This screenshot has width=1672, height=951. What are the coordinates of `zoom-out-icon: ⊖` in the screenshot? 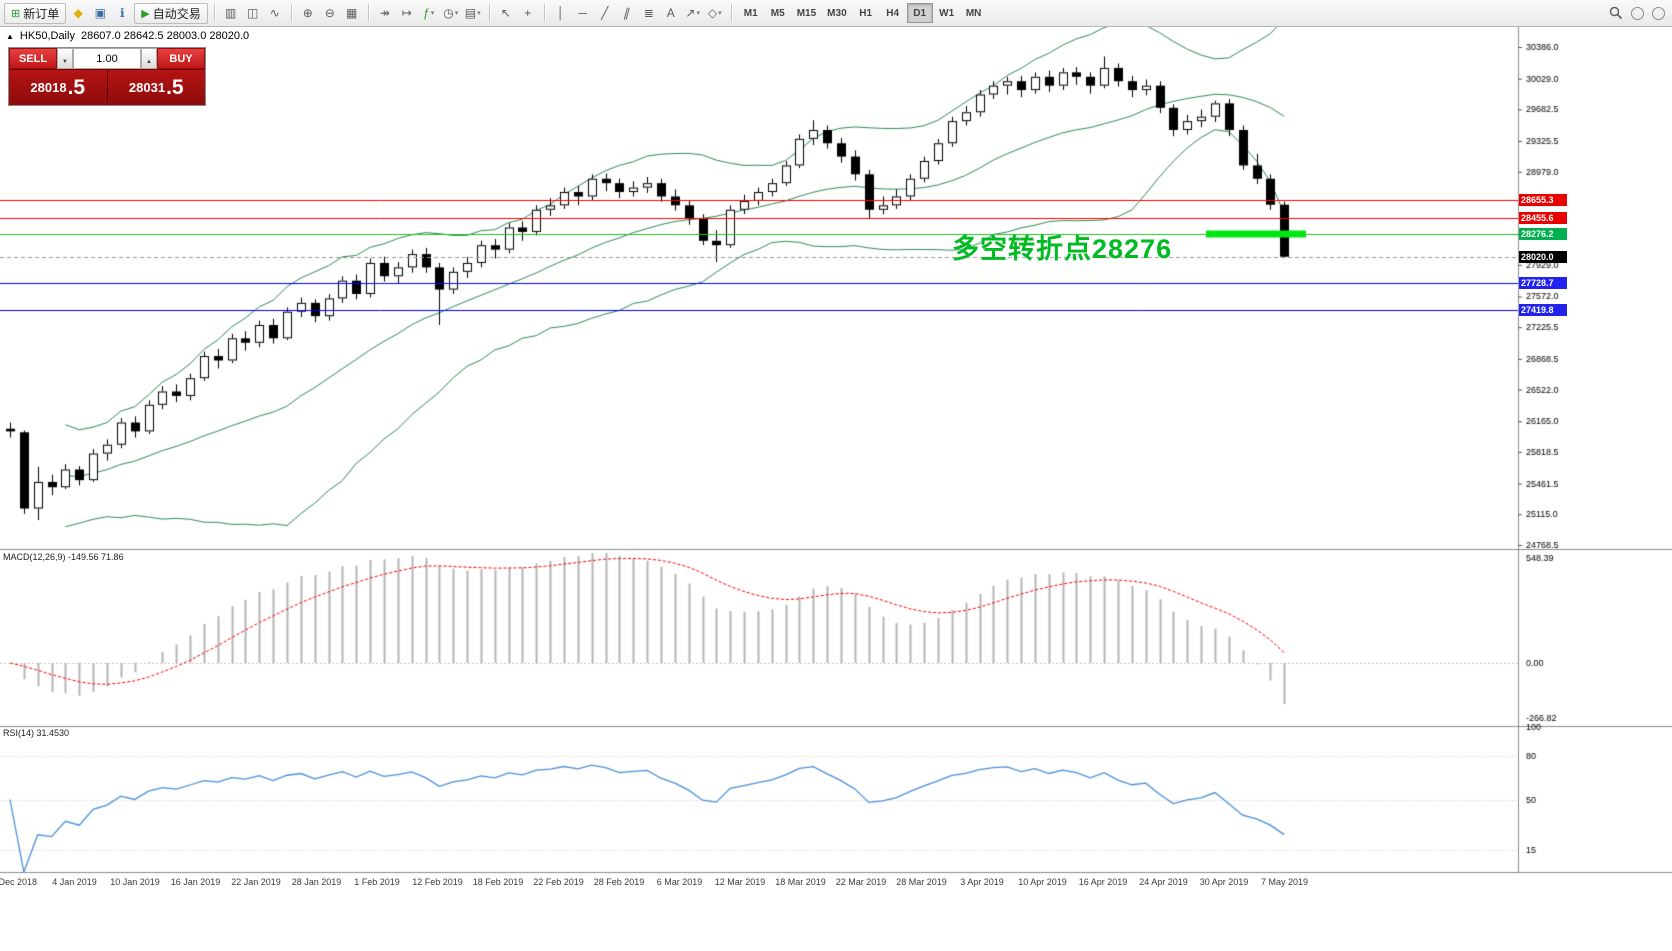 It's located at (329, 13).